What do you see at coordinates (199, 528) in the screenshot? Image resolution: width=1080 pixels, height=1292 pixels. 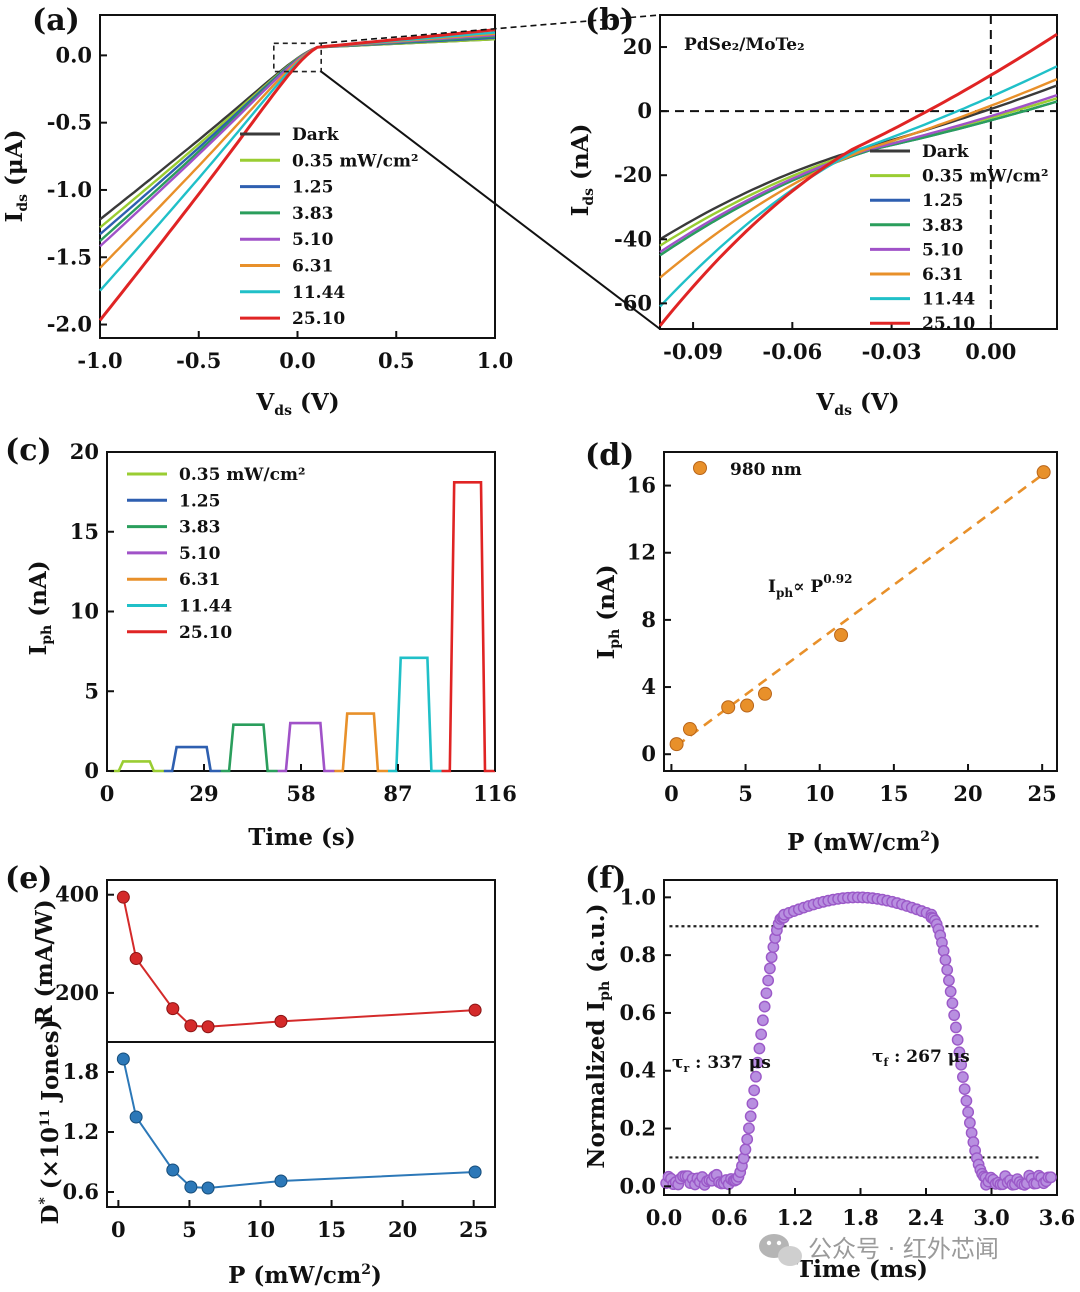 I see `c-legend-label-2: 3.83` at bounding box center [199, 528].